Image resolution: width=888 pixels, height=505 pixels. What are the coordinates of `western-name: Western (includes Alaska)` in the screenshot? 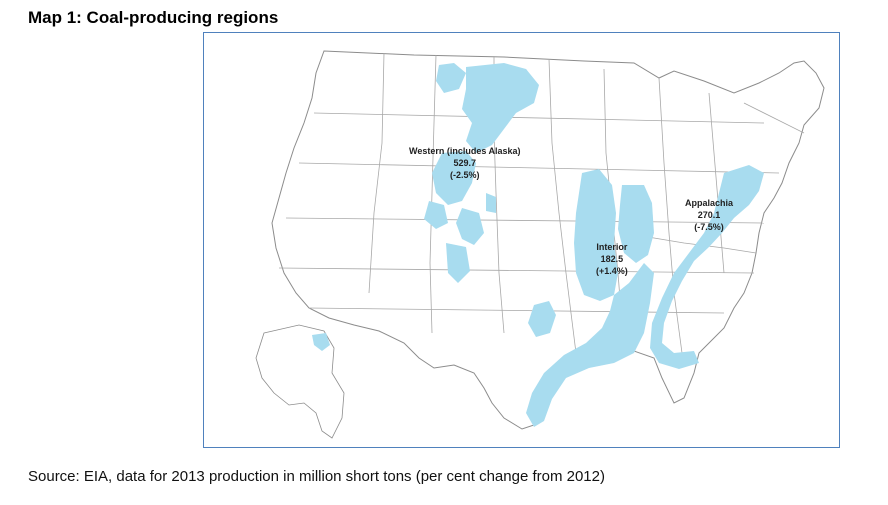 It's located at (465, 151).